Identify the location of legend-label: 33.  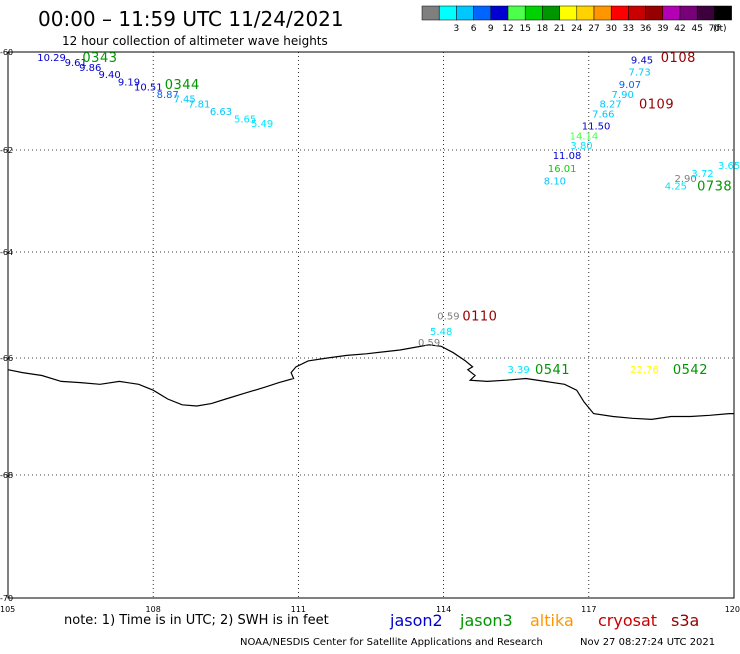
(628, 29).